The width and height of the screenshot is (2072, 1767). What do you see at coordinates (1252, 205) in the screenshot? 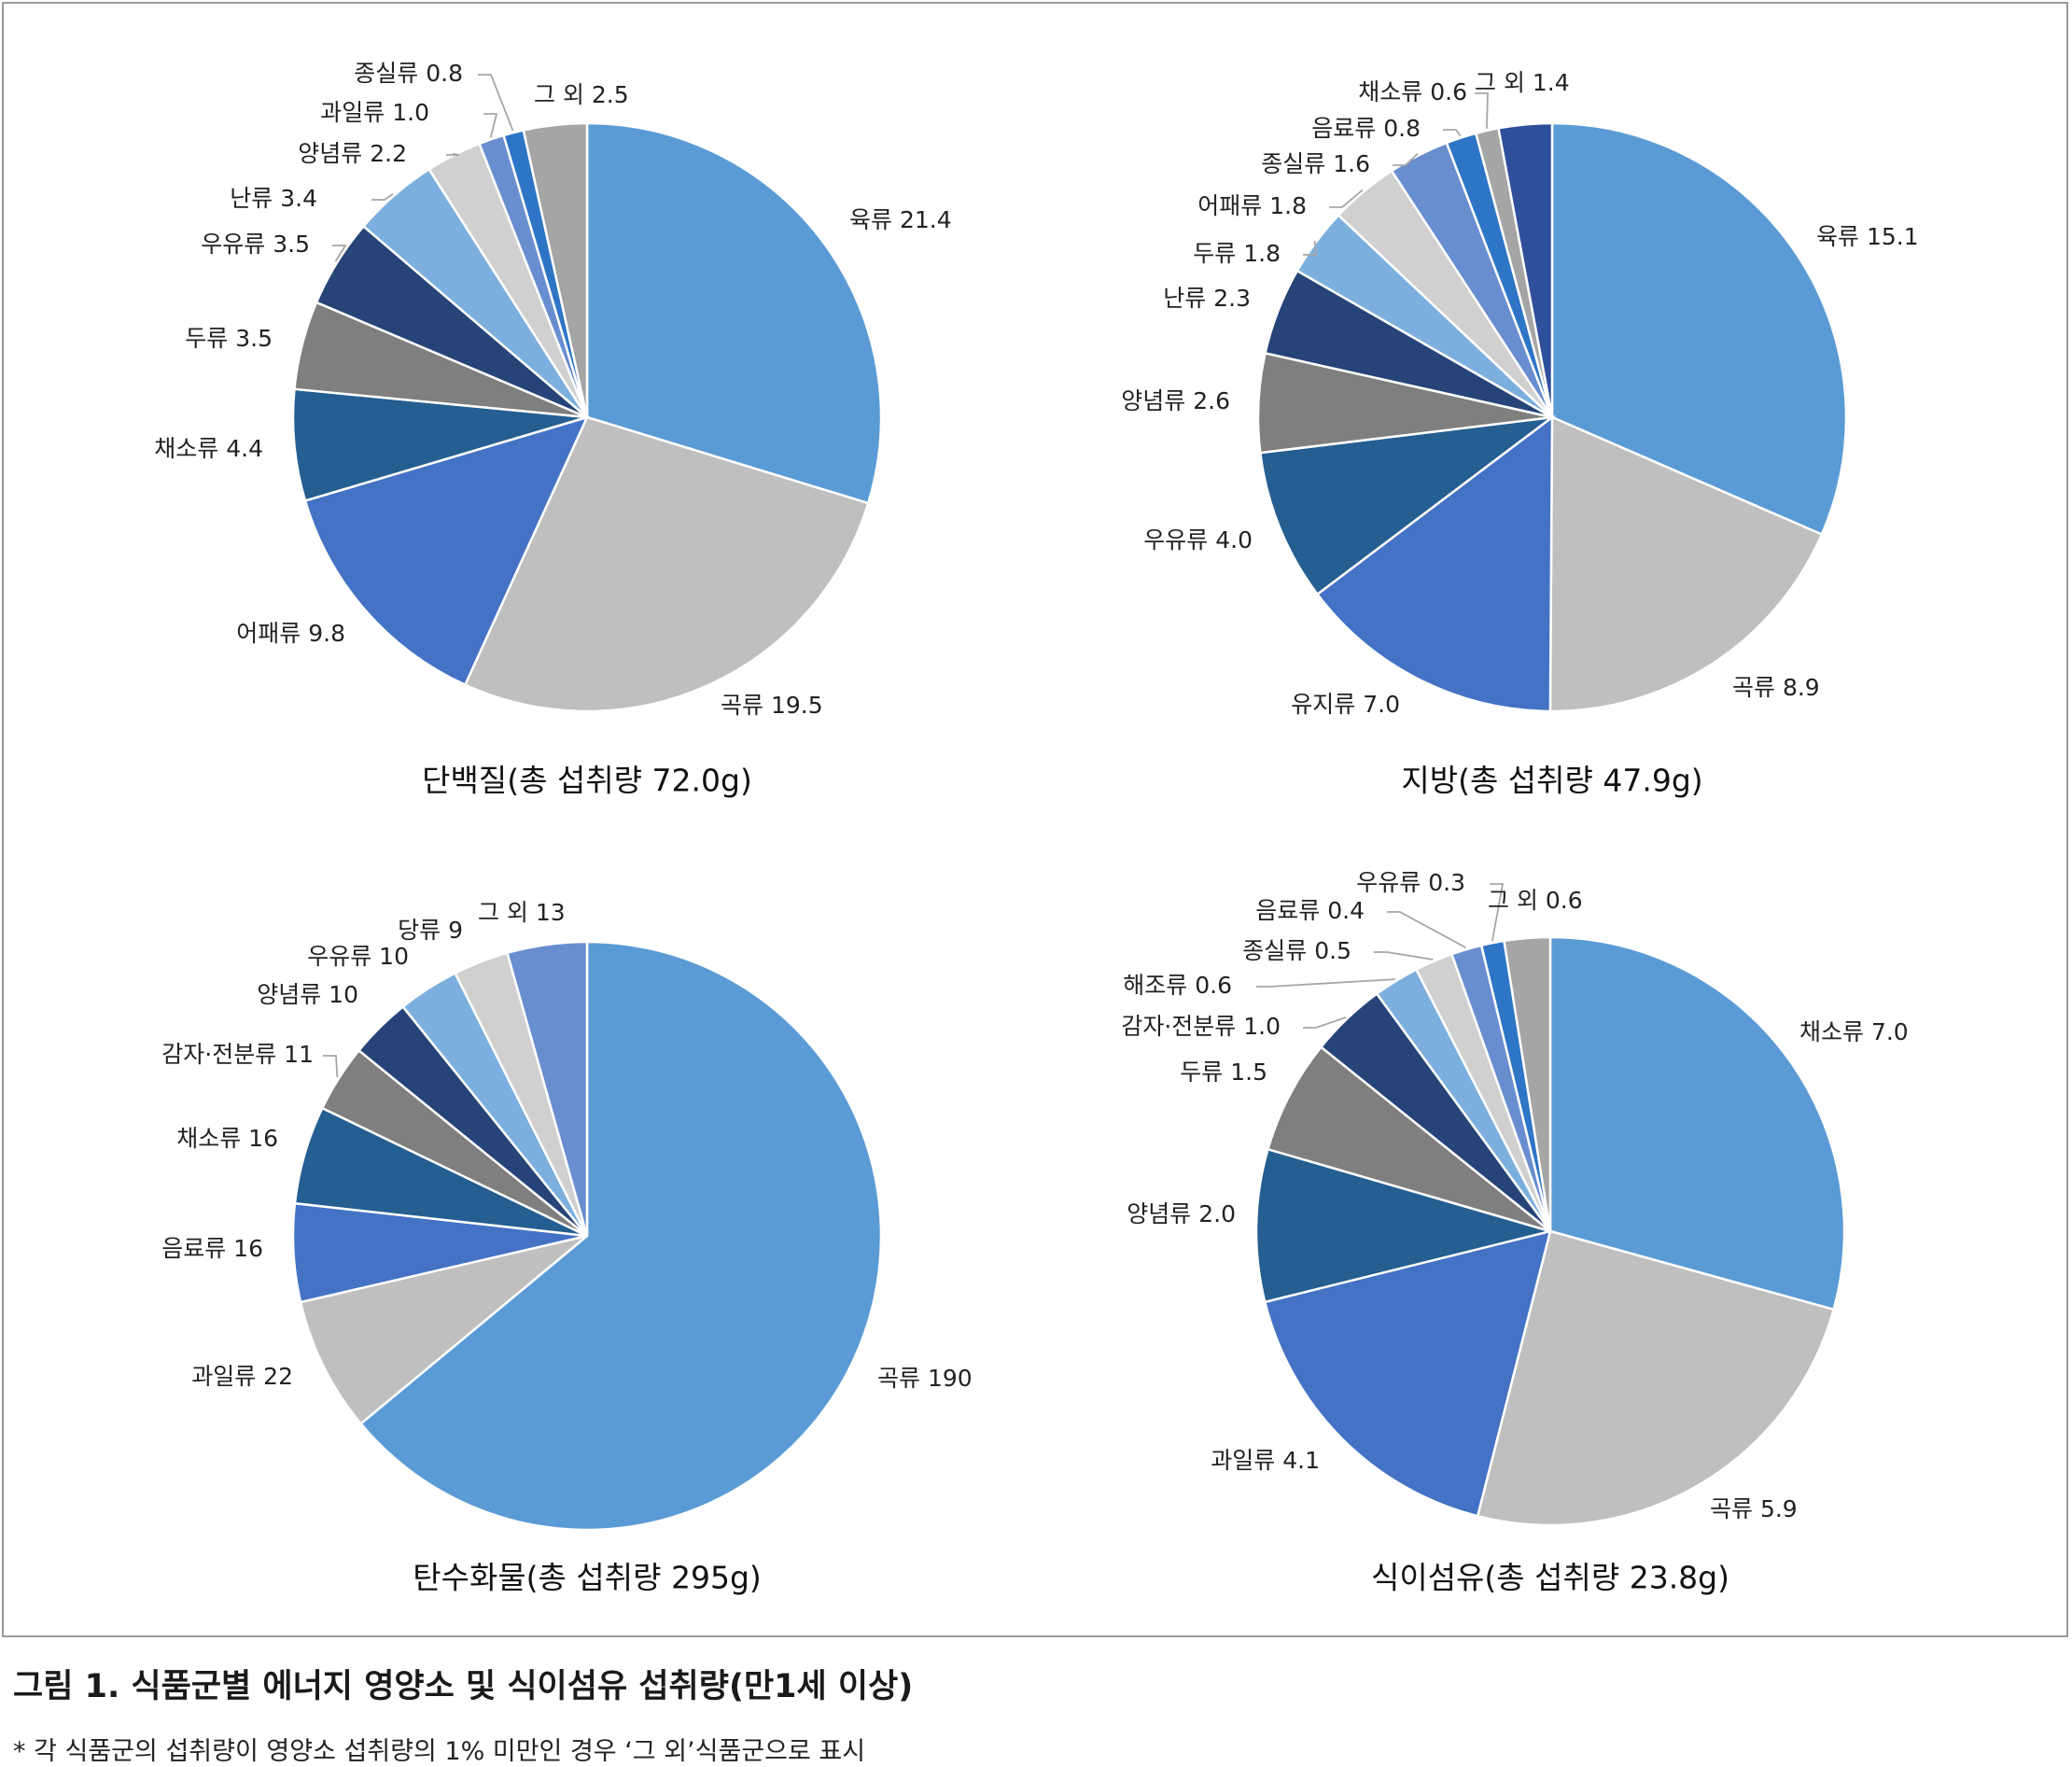
I see `slice-label: 어패류 1.8` at bounding box center [1252, 205].